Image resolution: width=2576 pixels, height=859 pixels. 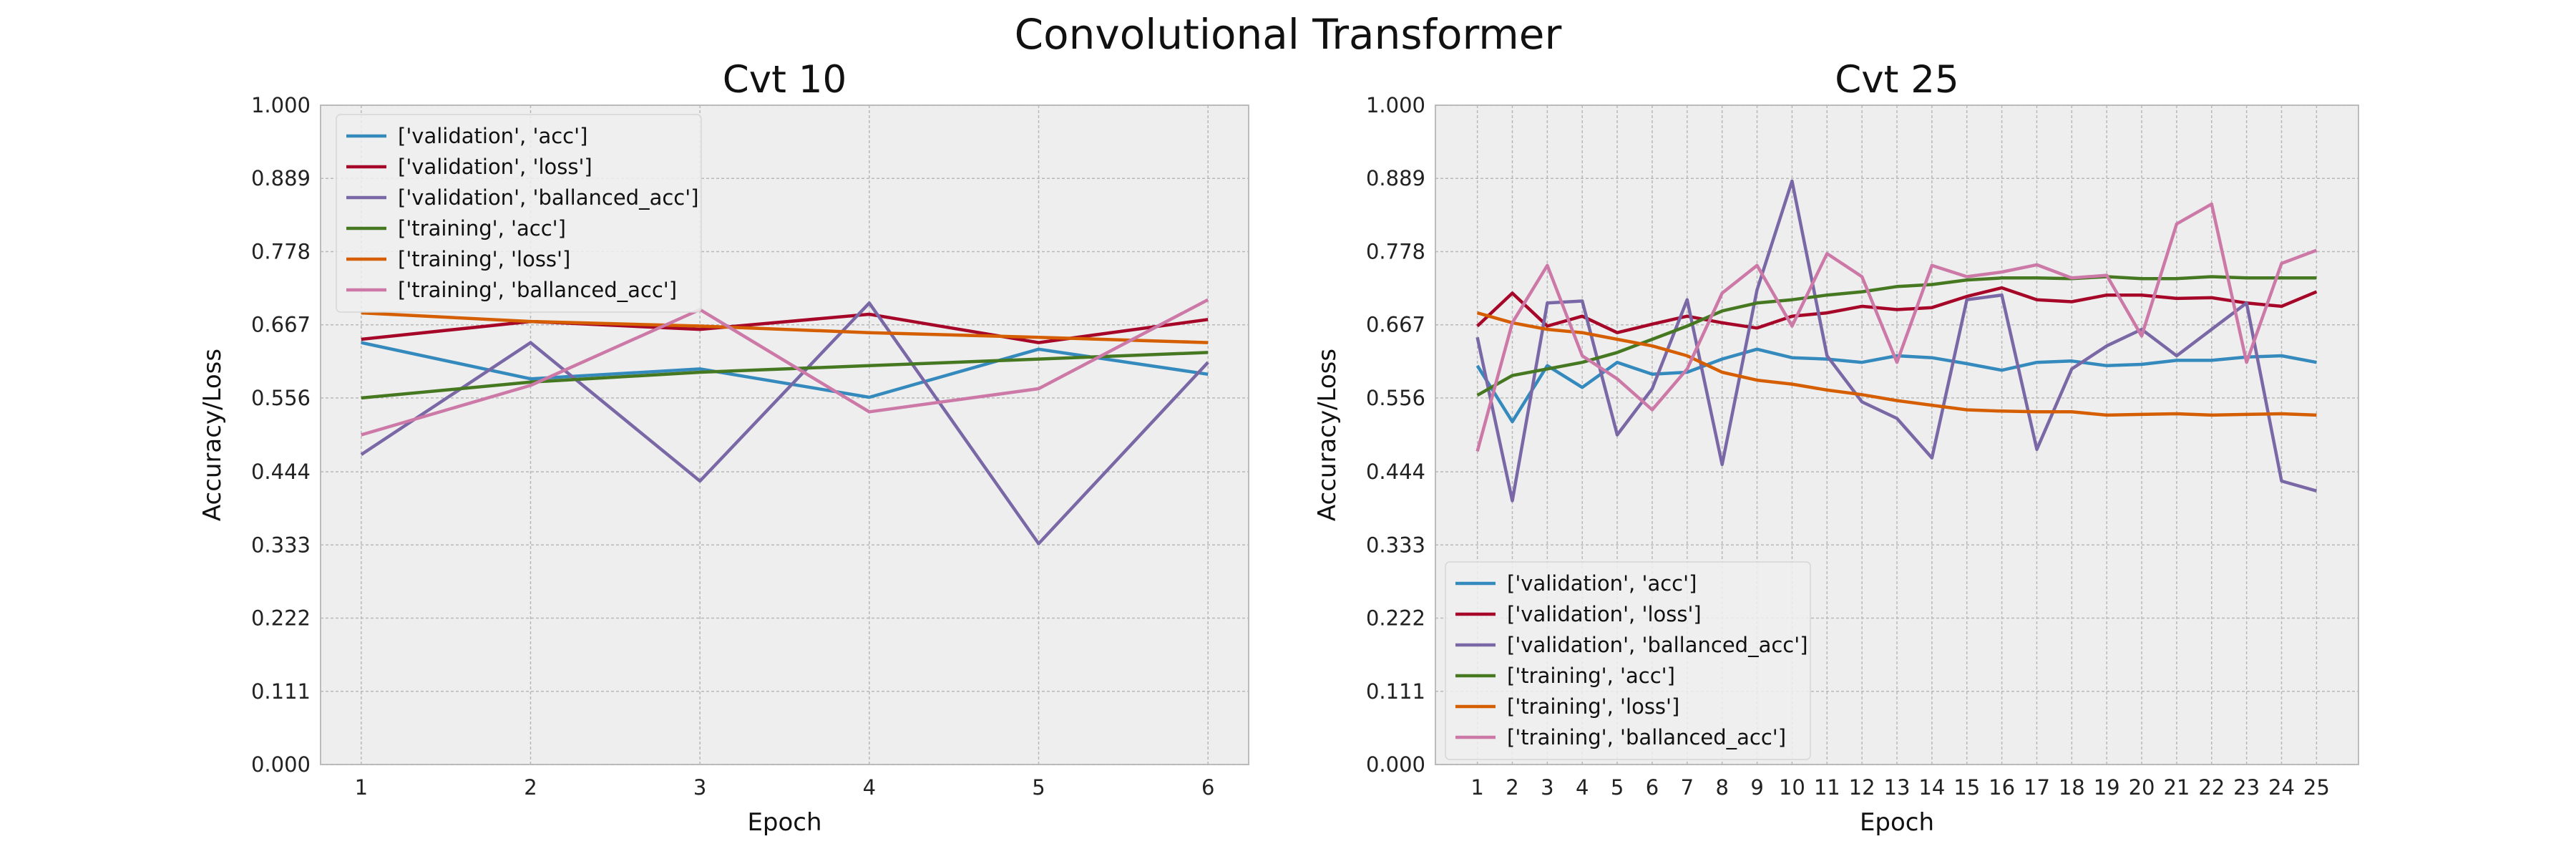 I want to click on x-tick-label: 24, so click(x=2281, y=787).